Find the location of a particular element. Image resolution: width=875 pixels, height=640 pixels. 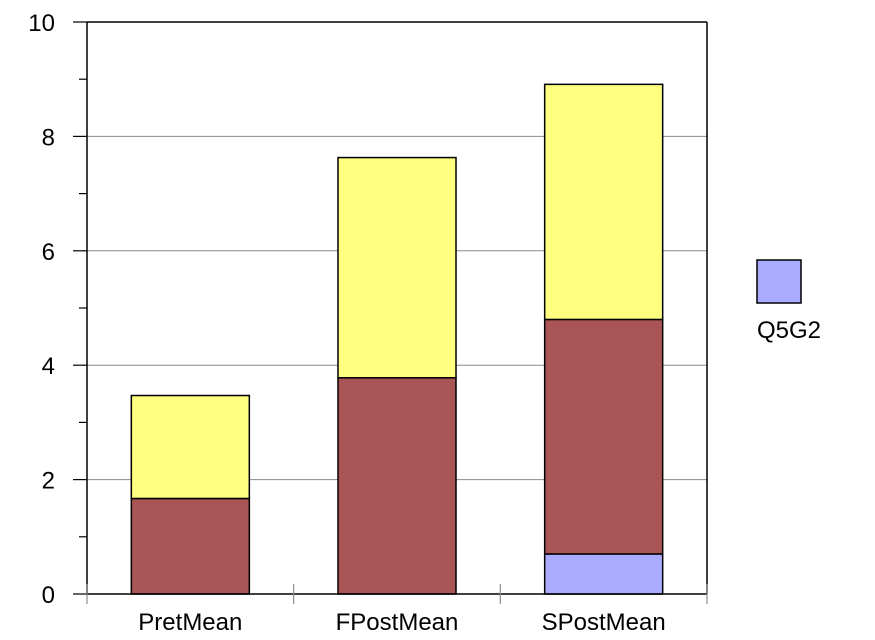

x-tick-label: SPostMean is located at coordinates (604, 622).